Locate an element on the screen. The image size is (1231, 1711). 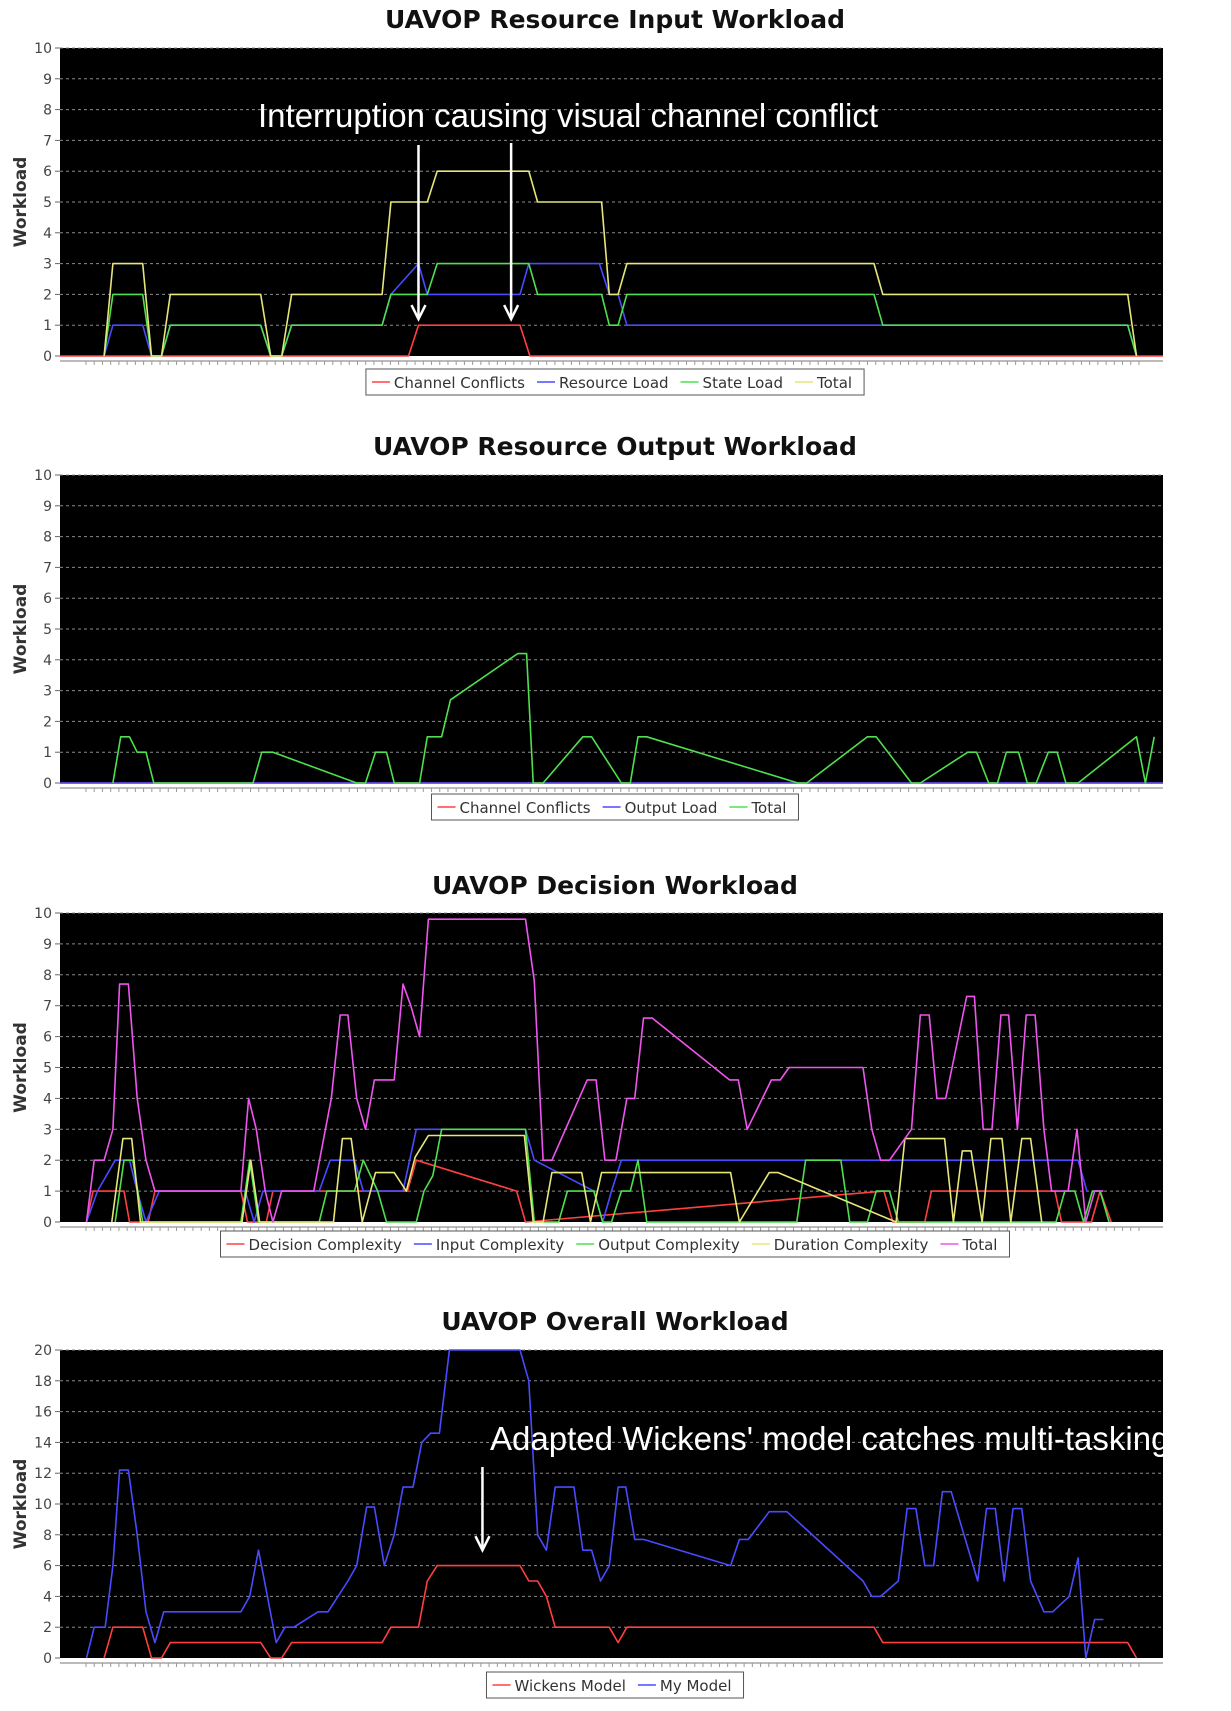
y-tick-label: 14 is located at coordinates (43, 1443).